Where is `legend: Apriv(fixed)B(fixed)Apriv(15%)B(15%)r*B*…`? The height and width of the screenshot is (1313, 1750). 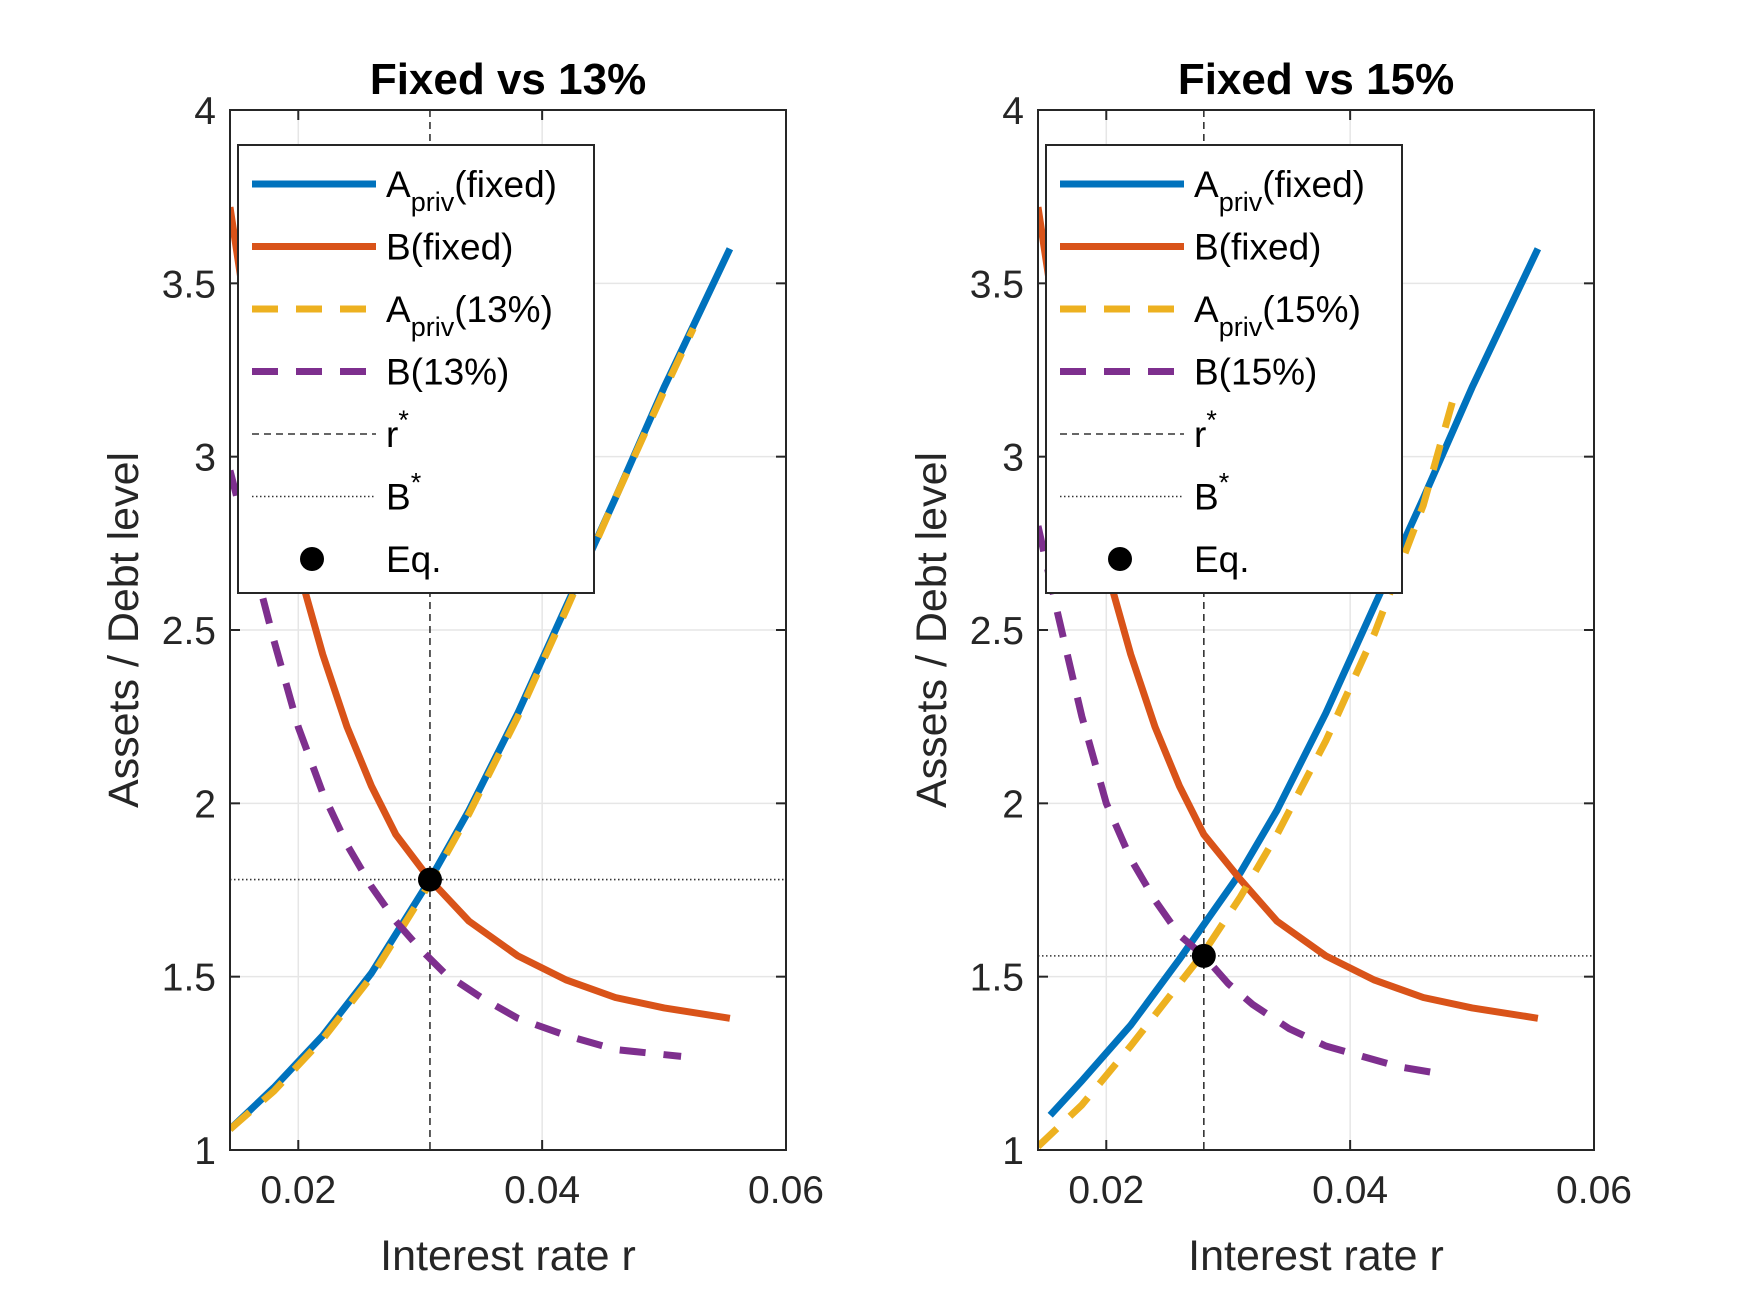 legend: Apriv(fixed)B(fixed)Apriv(15%)B(15%)r*B*… is located at coordinates (1224, 369).